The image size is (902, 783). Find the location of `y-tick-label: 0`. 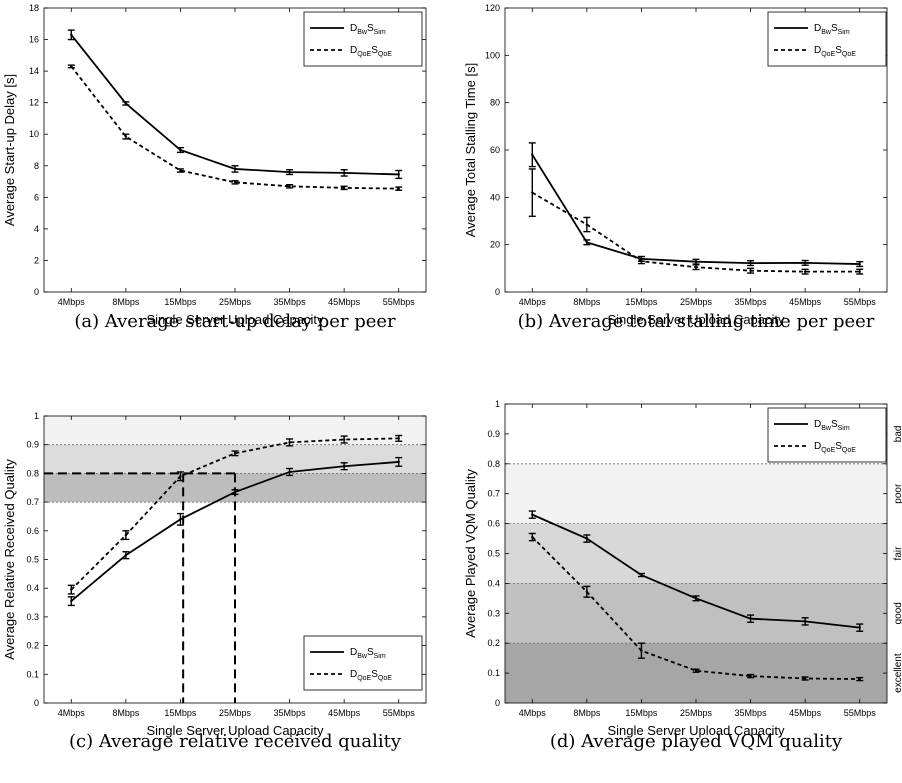

y-tick-label: 0 is located at coordinates (36, 292).